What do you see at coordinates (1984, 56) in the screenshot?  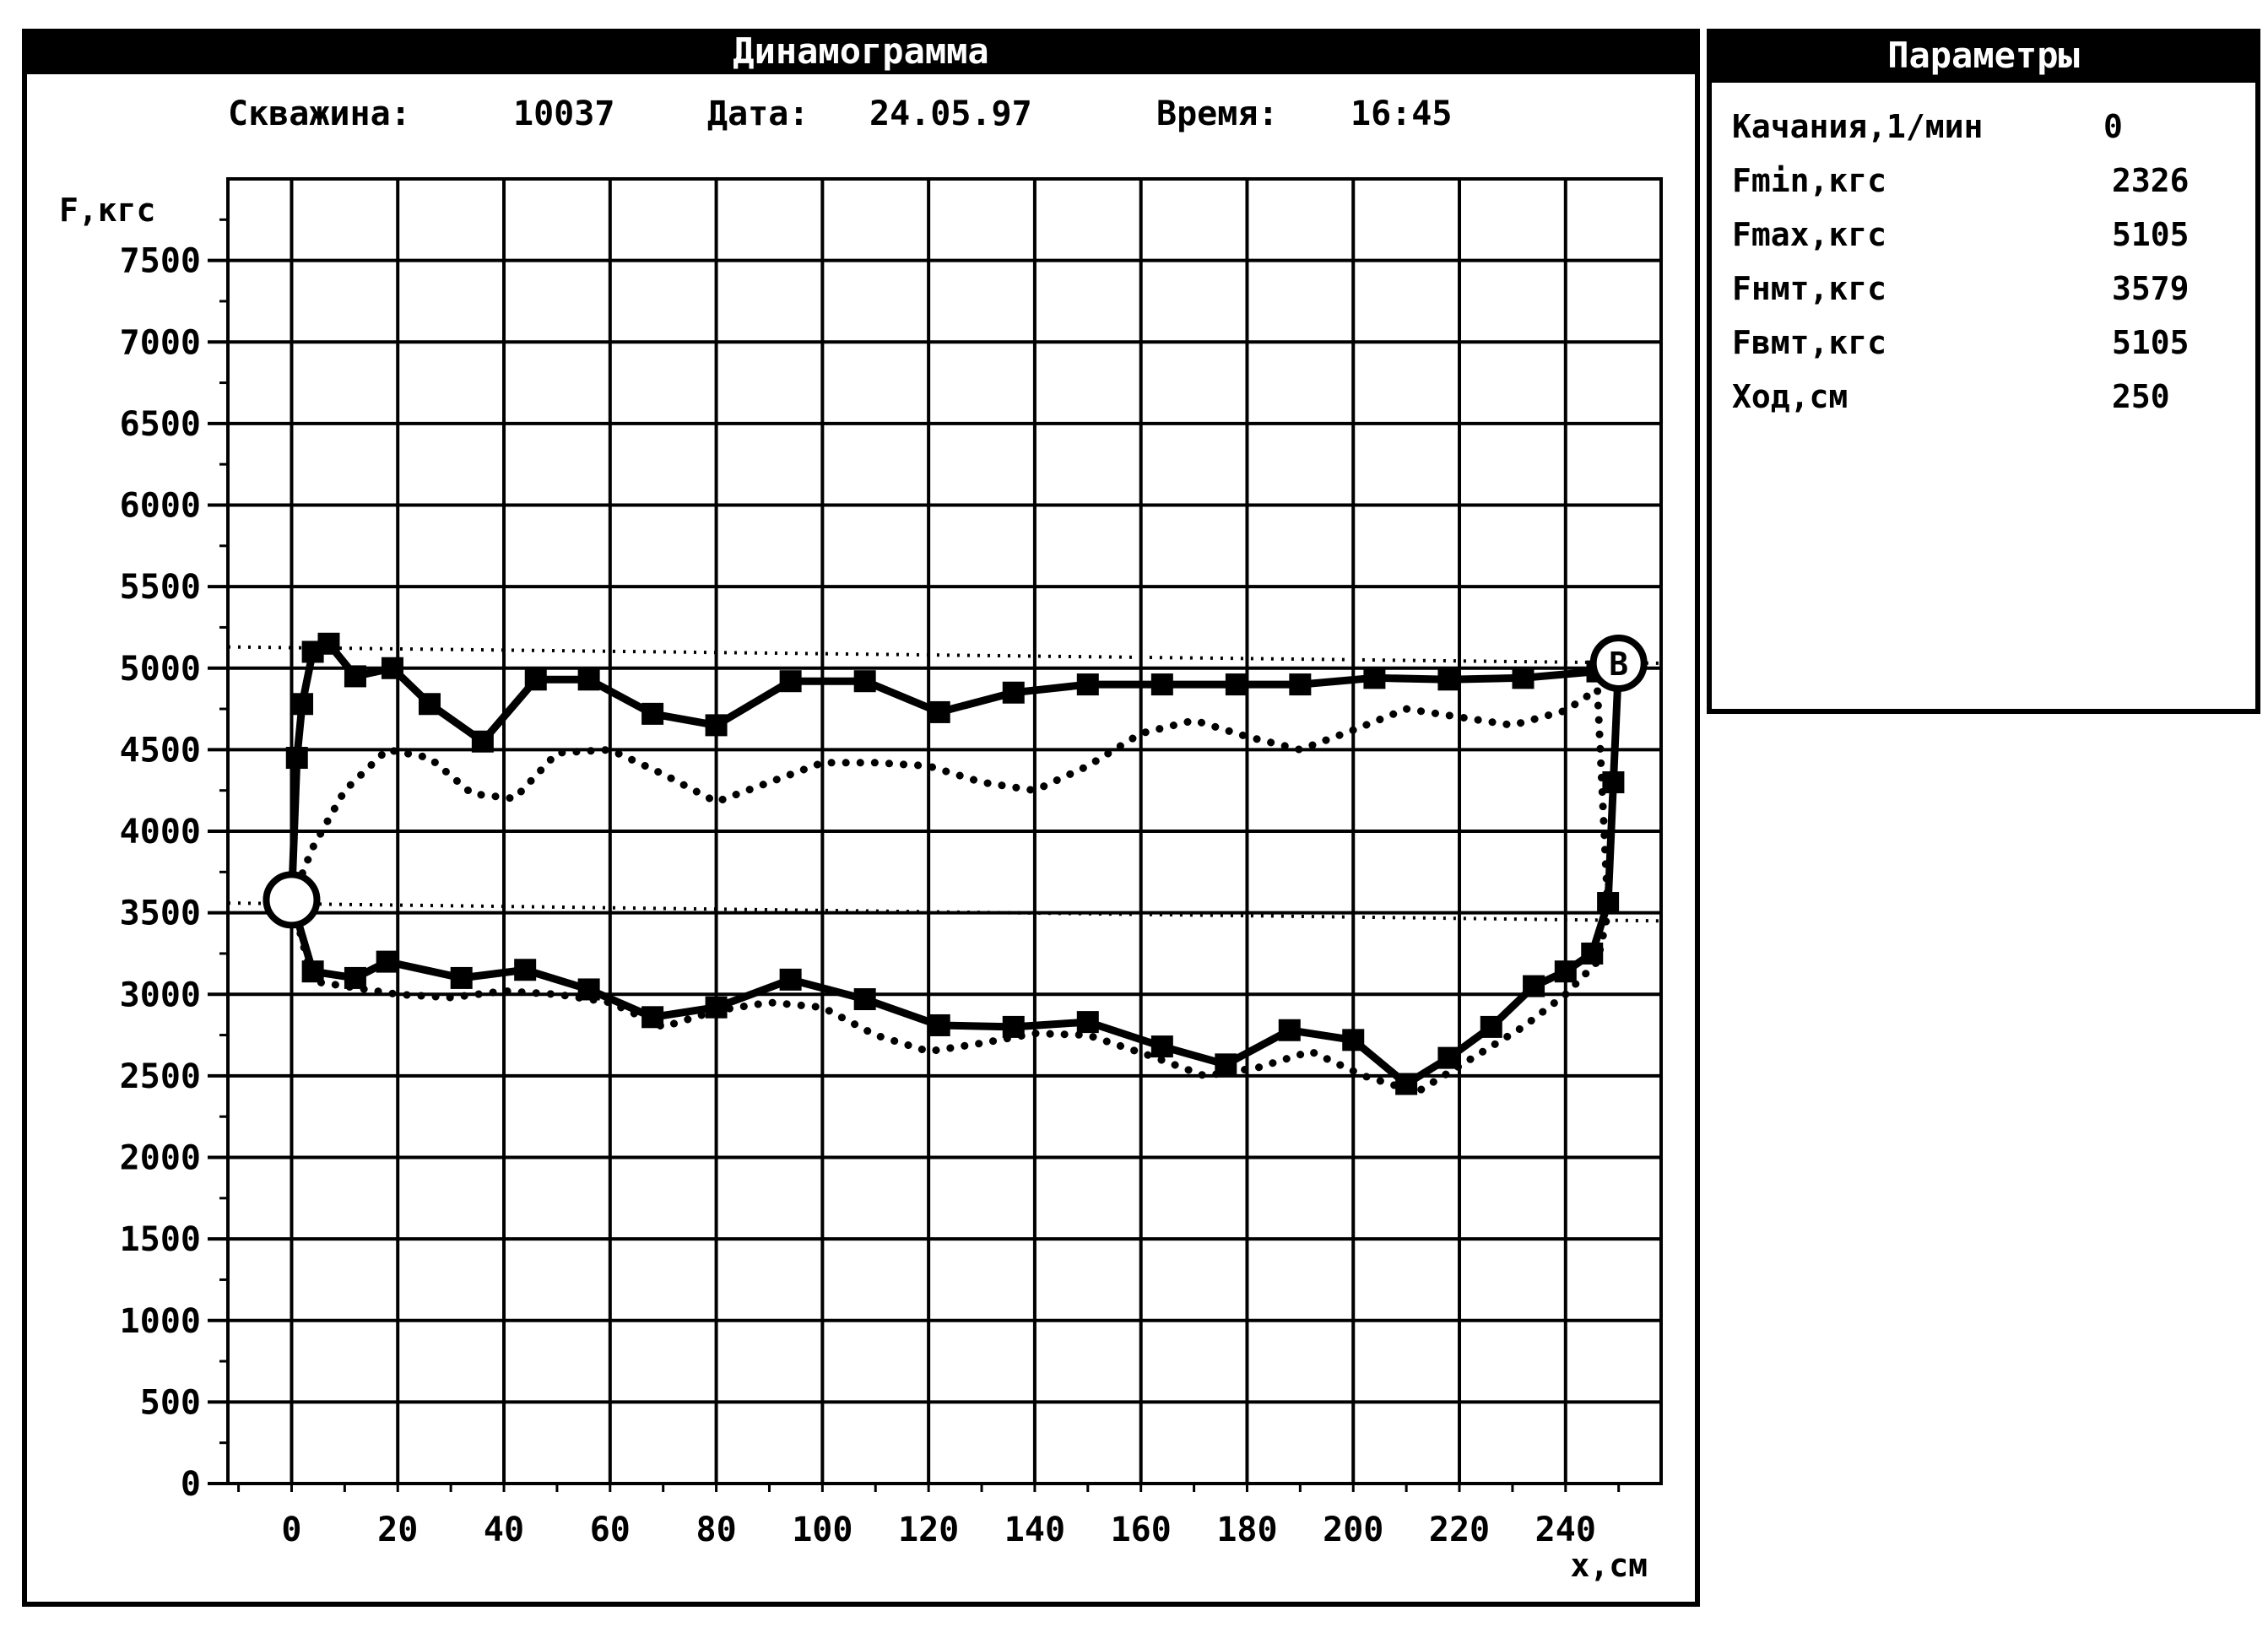 I see `params-title-bar: Параметры` at bounding box center [1984, 56].